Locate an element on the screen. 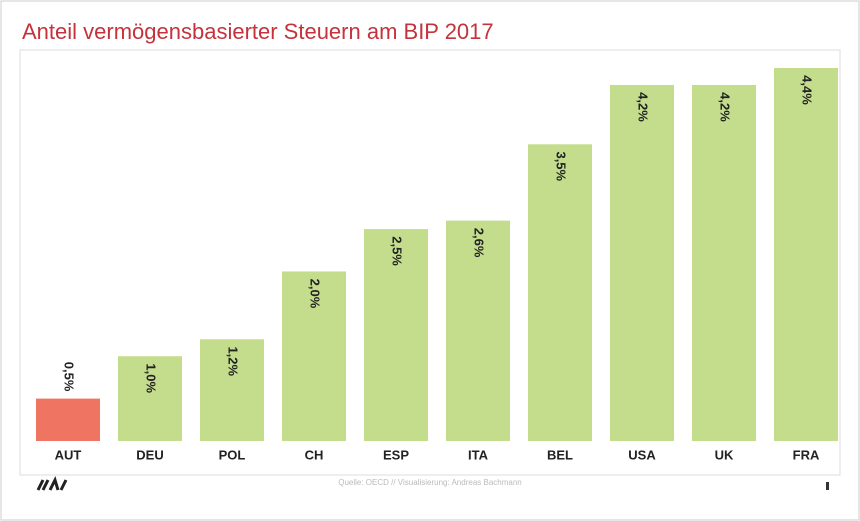 This screenshot has width=860, height=521. value-label: 1,0% is located at coordinates (151, 378).